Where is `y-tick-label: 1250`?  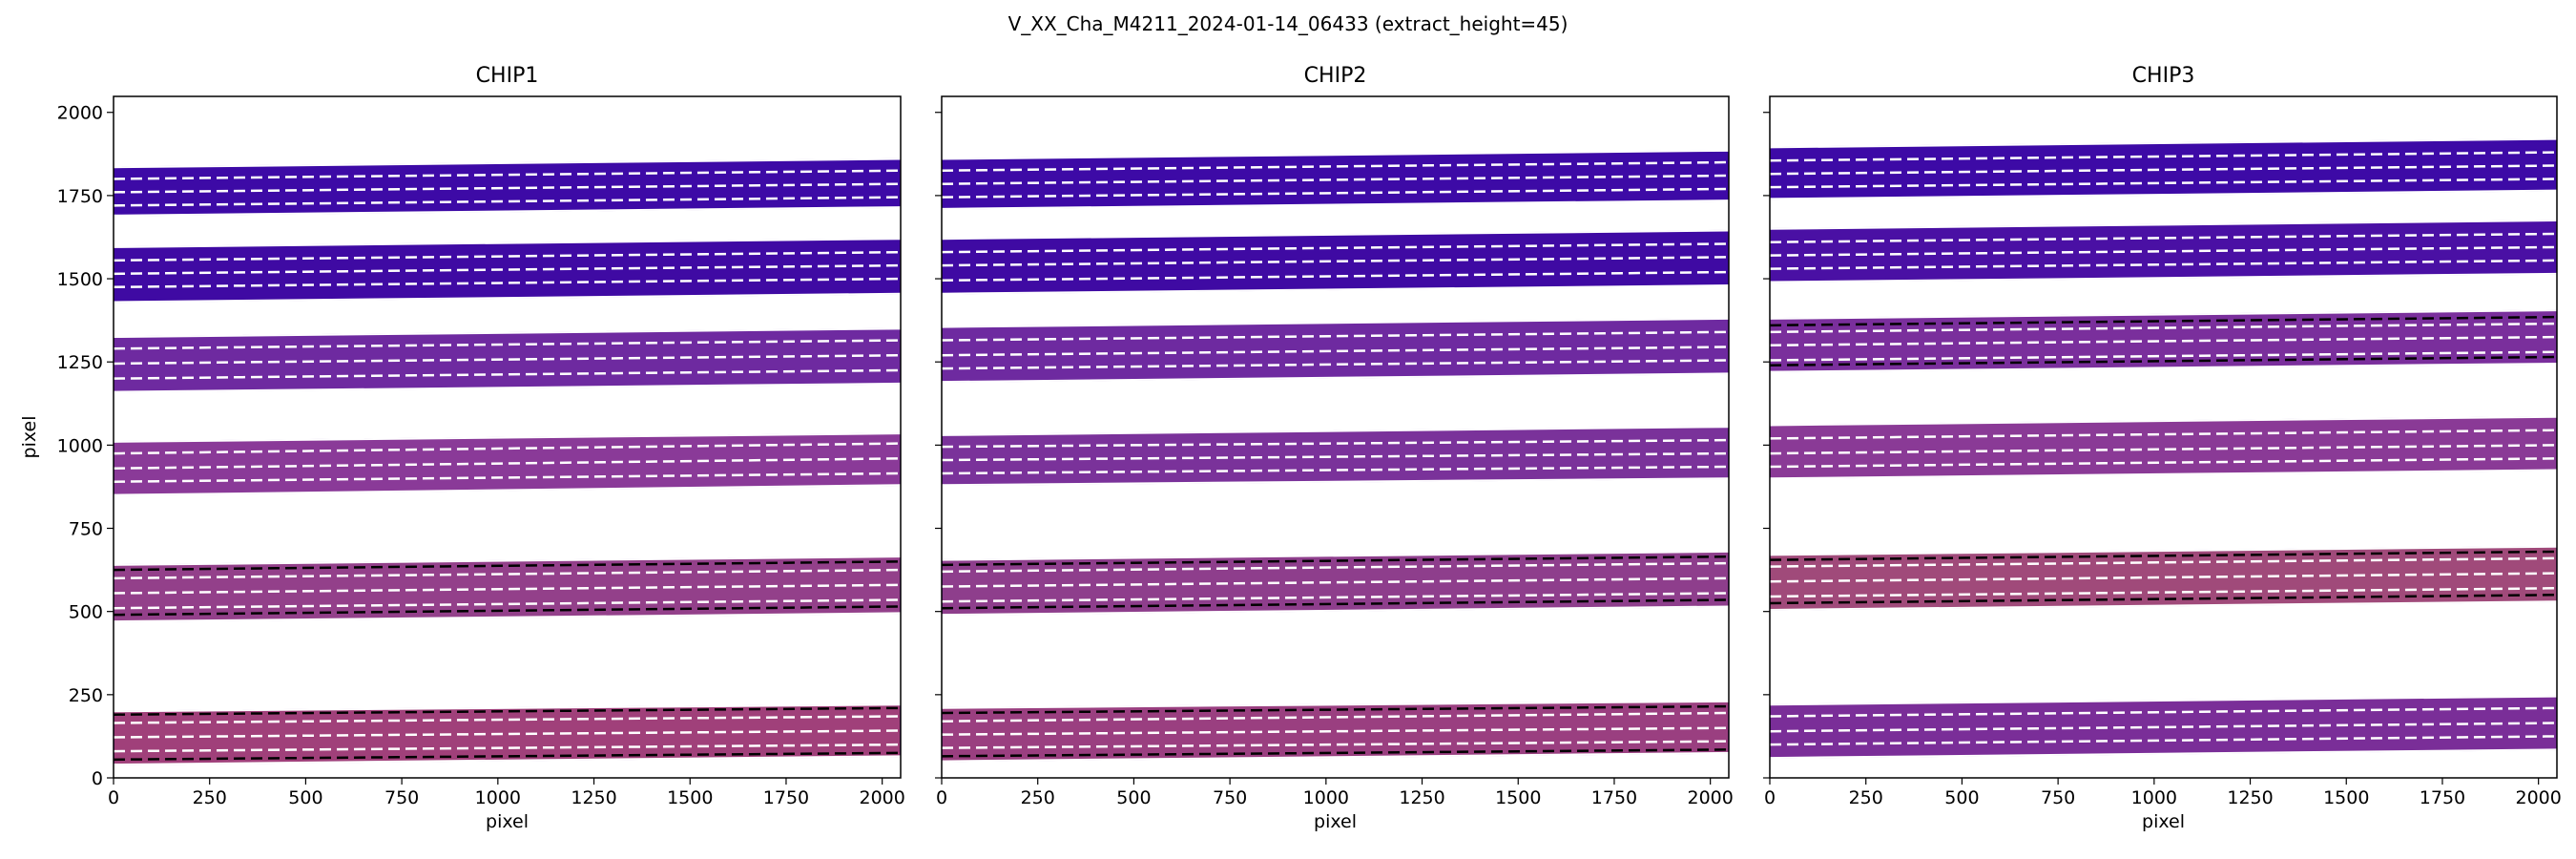
y-tick-label: 1250 is located at coordinates (80, 362).